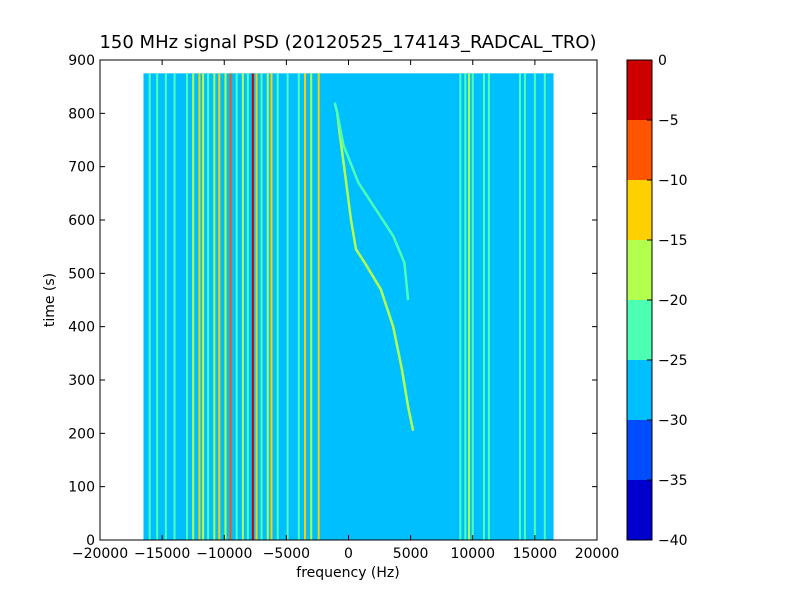 This screenshot has width=800, height=600. I want to click on colorbar-tick-label: −15, so click(673, 241).